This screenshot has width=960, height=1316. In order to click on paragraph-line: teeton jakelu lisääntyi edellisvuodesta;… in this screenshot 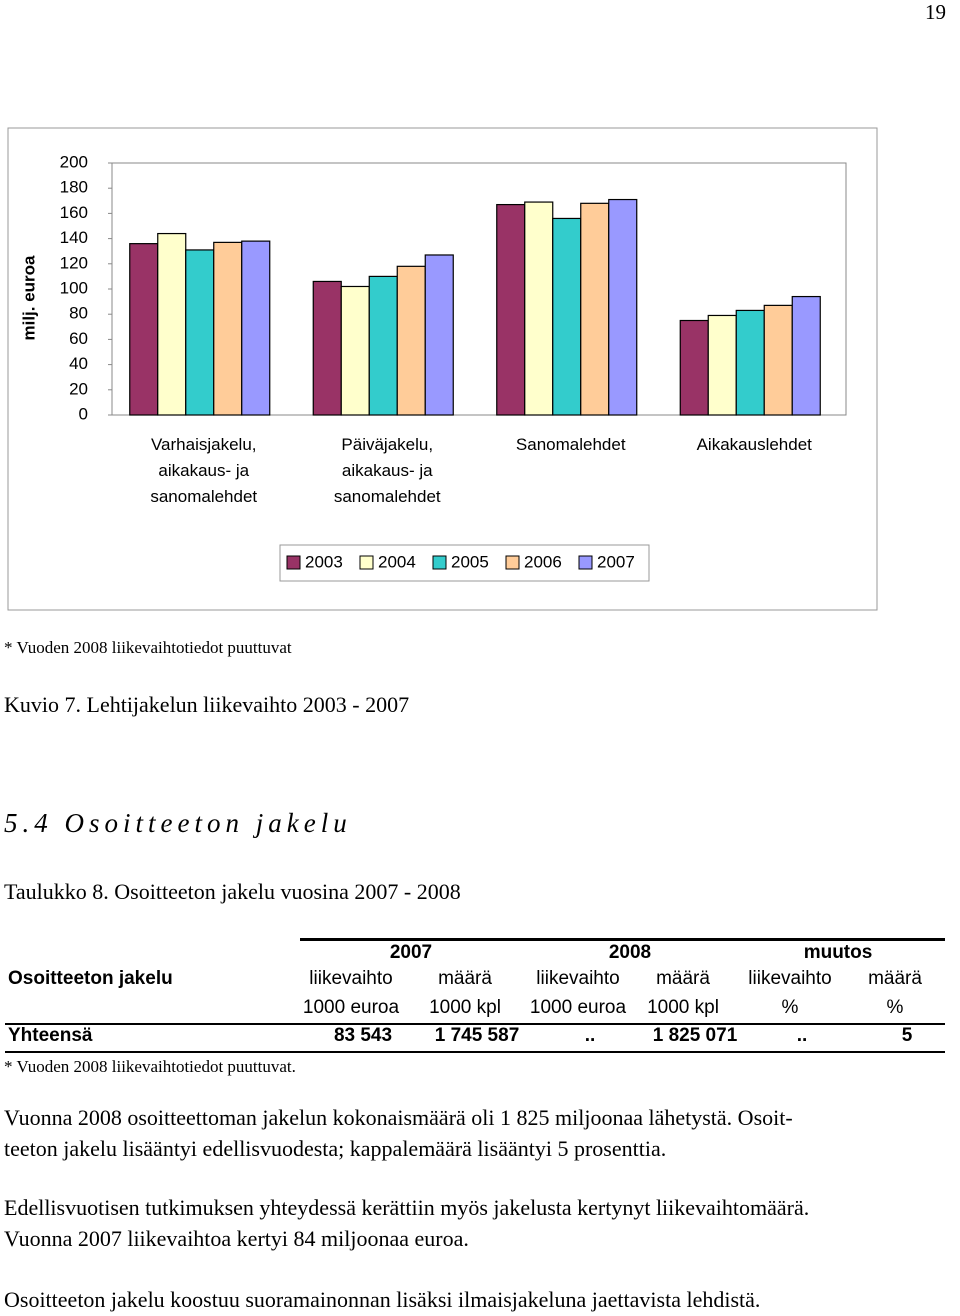, I will do `click(335, 1148)`.